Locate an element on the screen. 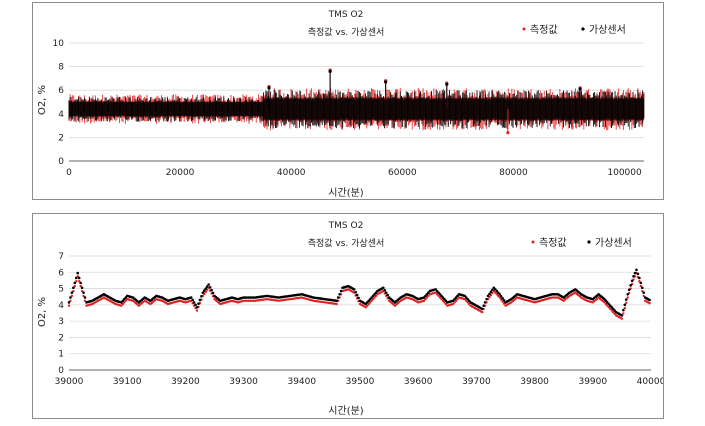 The height and width of the screenshot is (426, 705). y-tick-label: 8 is located at coordinates (61, 68).